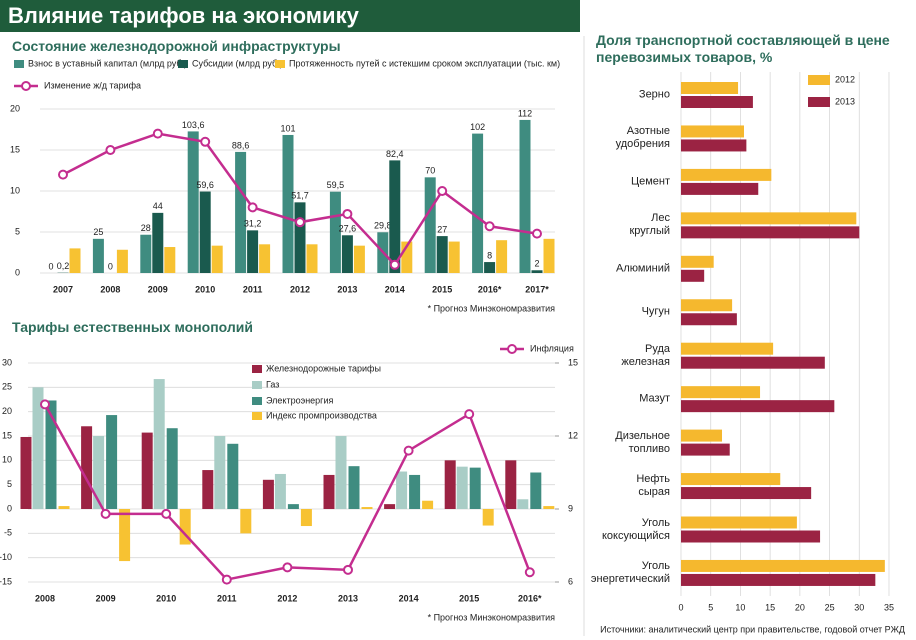 The image size is (916, 640). Describe the element at coordinates (845, 101) in the screenshot. I see `legend-label: 2013` at that location.